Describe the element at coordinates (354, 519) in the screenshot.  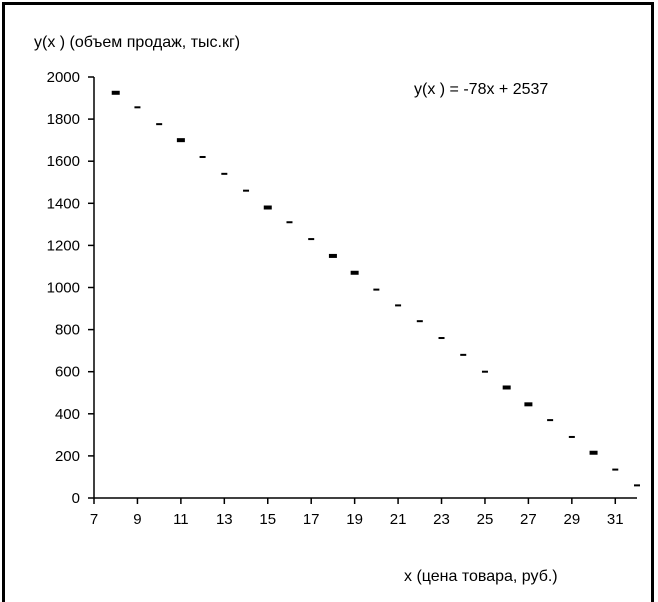
I see `x-tick-label: 19` at that location.